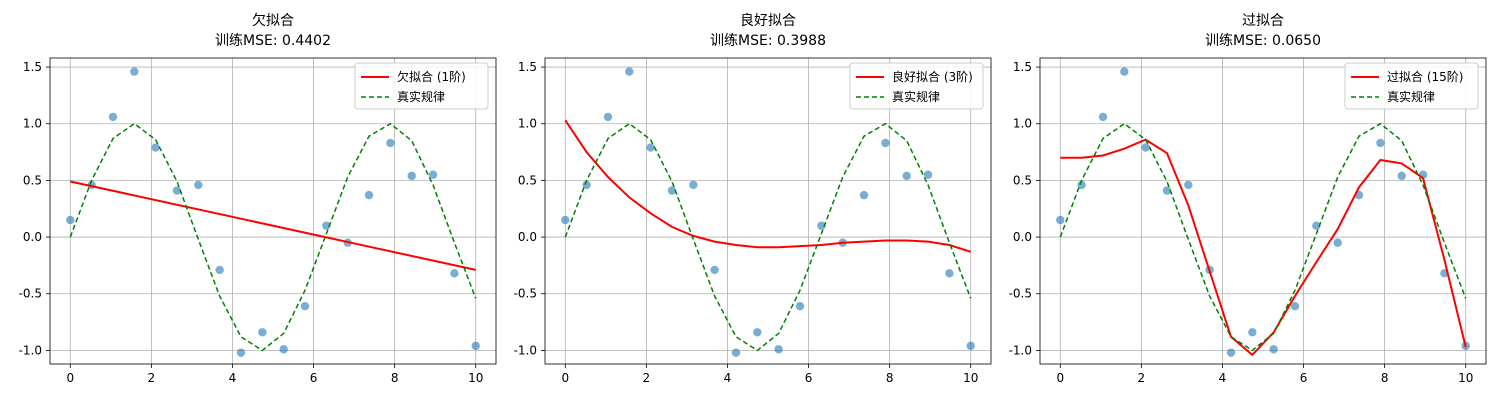 This screenshot has height=400, width=1500. I want to click on chart-title: 过拟合, so click(1263, 21).